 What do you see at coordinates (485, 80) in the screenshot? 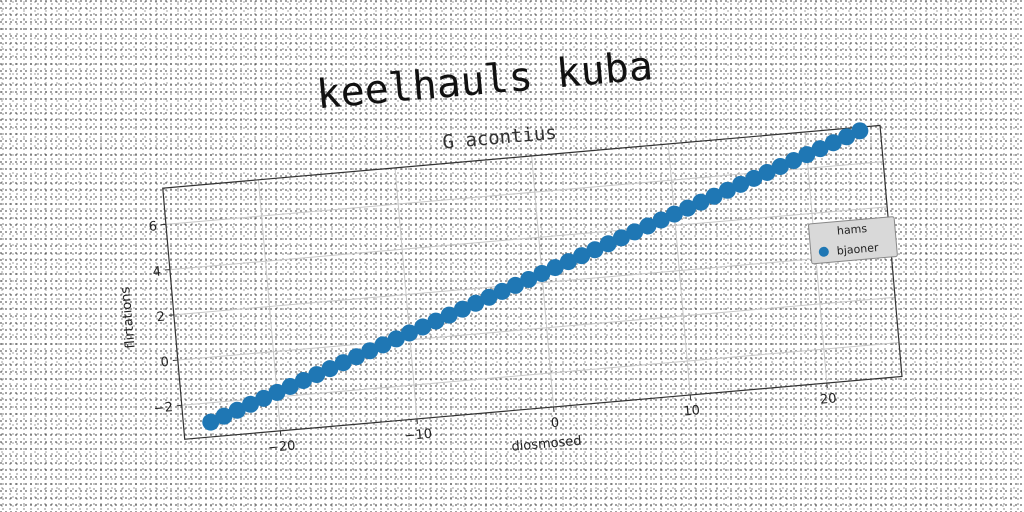
I see `chart-suptitle: keelhauls kuba` at bounding box center [485, 80].